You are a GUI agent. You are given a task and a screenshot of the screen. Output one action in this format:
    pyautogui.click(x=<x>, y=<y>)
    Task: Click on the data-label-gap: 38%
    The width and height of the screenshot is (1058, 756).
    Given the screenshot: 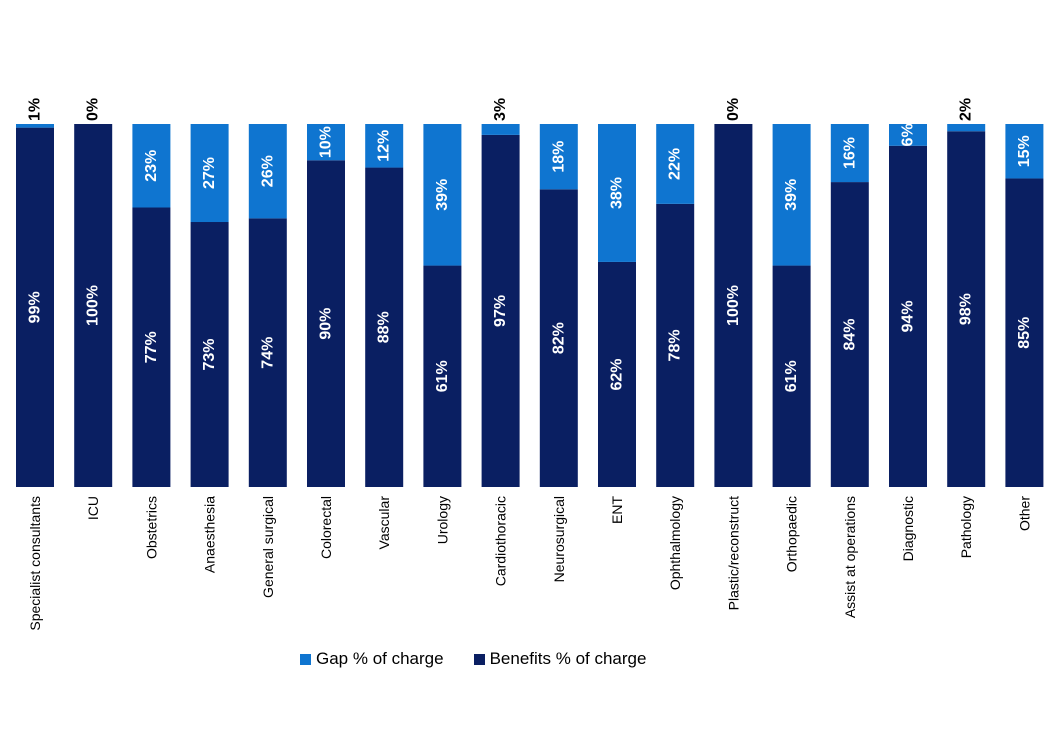 What is the action you would take?
    pyautogui.click(x=617, y=193)
    